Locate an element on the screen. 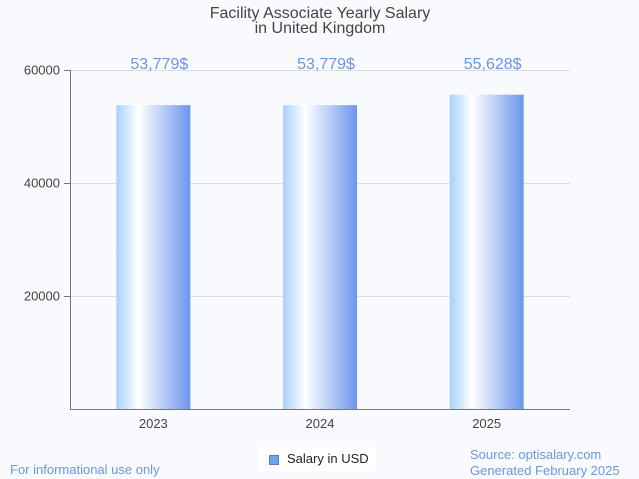  chart-title: Facility Associate Yearly Salary is located at coordinates (320, 13).